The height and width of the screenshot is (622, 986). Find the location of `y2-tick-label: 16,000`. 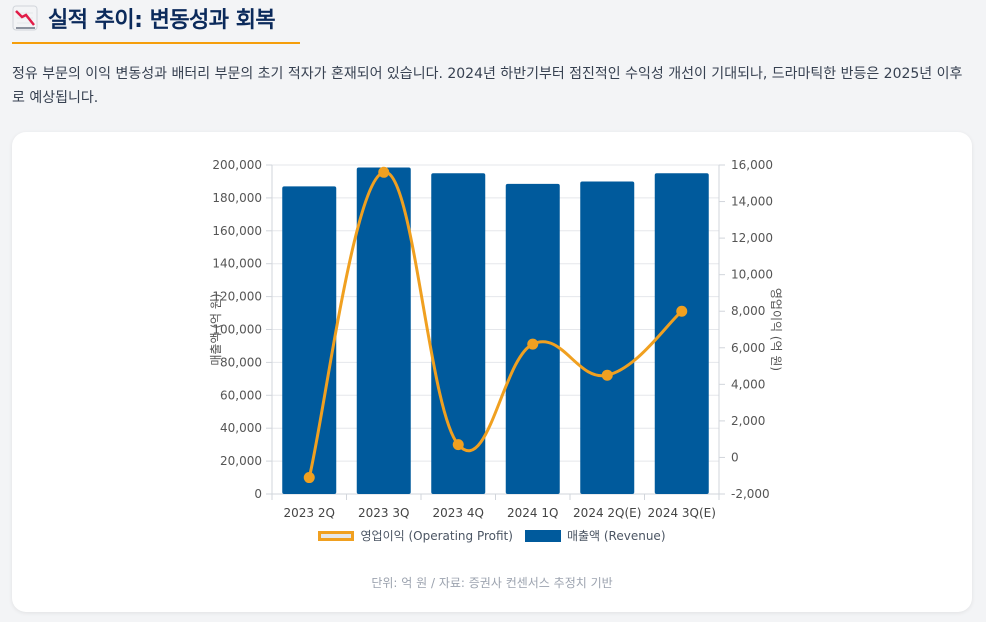

y2-tick-label: 16,000 is located at coordinates (752, 165).